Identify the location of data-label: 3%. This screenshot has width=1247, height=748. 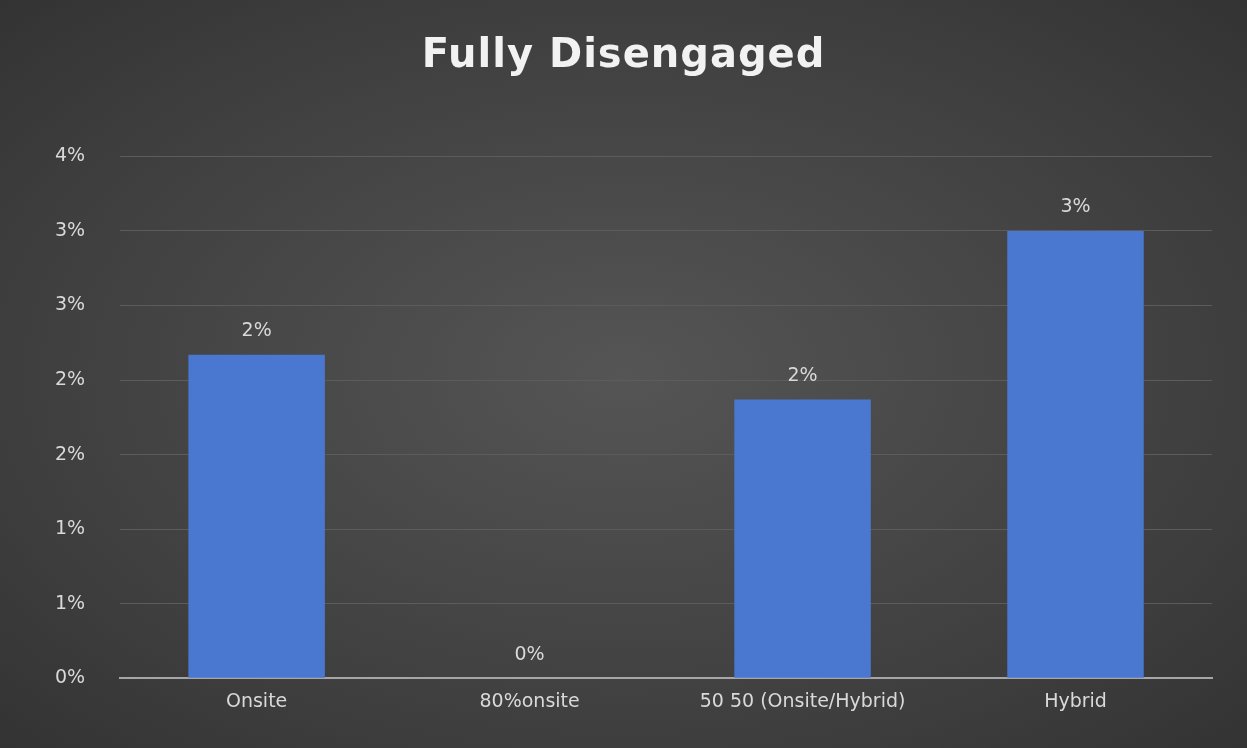
(1075, 205).